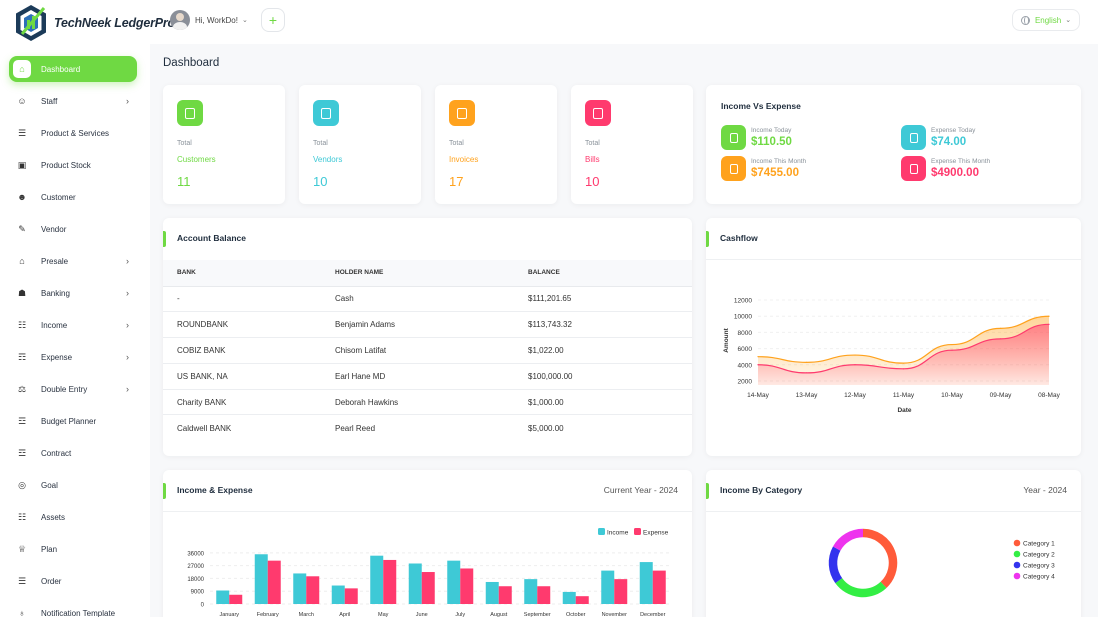  What do you see at coordinates (73, 517) in the screenshot?
I see `sidebar-item-assets: ☷ Assets` at bounding box center [73, 517].